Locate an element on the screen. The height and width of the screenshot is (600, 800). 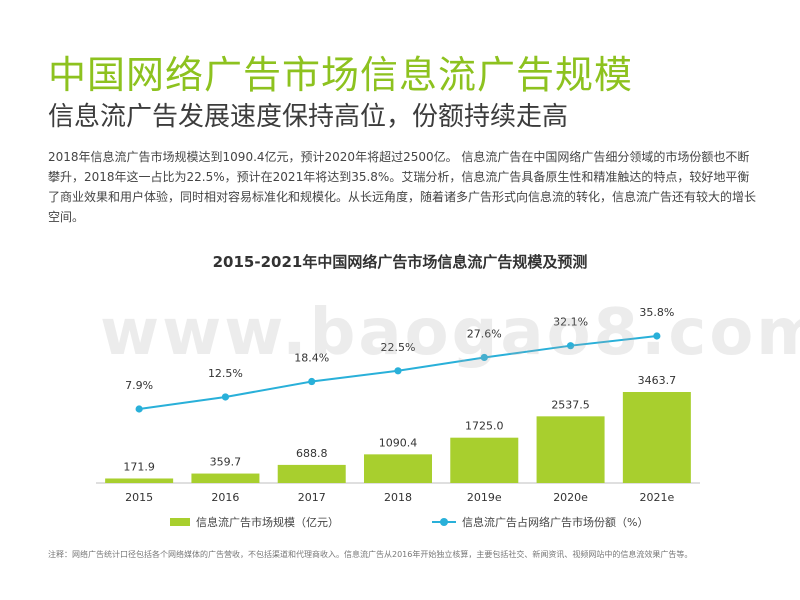
share-point-2019e is located at coordinates (484, 357).